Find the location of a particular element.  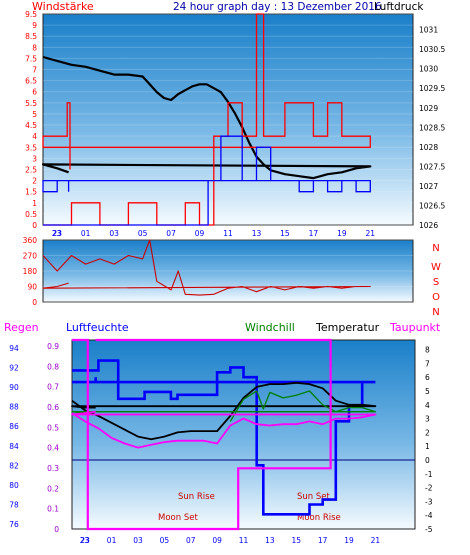

humidity-tick-label: 82 is located at coordinates (14, 465).